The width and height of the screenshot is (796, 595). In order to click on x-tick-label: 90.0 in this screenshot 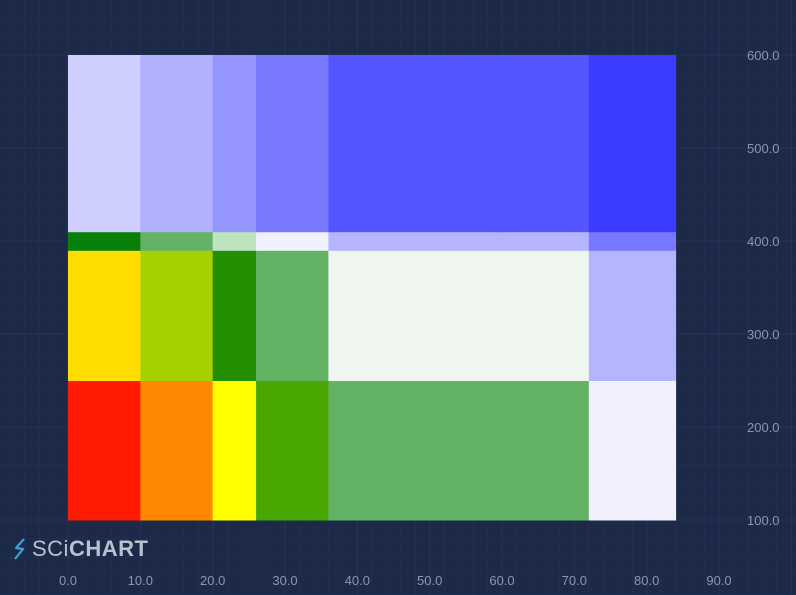, I will do `click(718, 580)`.